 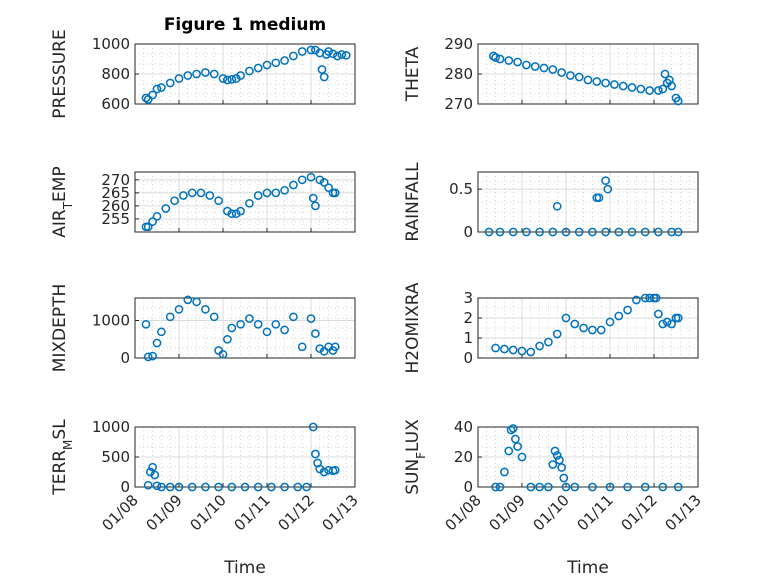 What do you see at coordinates (468, 318) in the screenshot?
I see `y-tick-label: 2` at bounding box center [468, 318].